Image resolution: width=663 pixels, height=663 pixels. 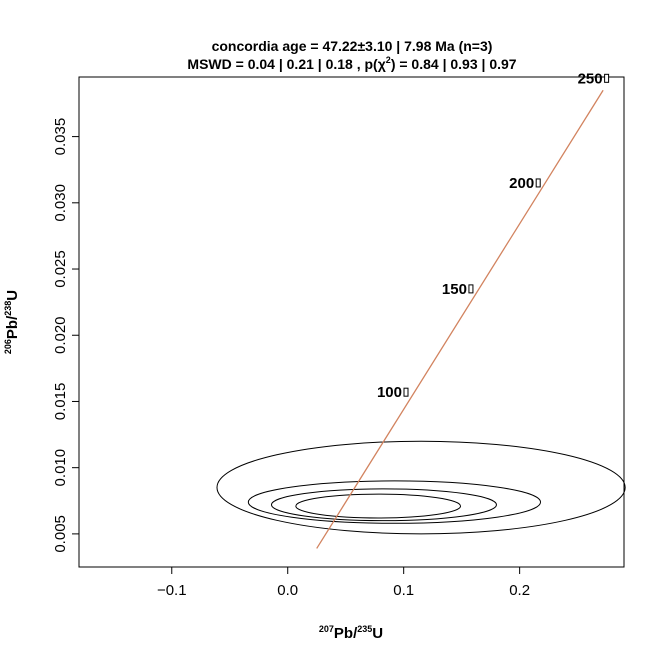 What do you see at coordinates (172, 590) in the screenshot?
I see `x-tick-label: −0.1` at bounding box center [172, 590].